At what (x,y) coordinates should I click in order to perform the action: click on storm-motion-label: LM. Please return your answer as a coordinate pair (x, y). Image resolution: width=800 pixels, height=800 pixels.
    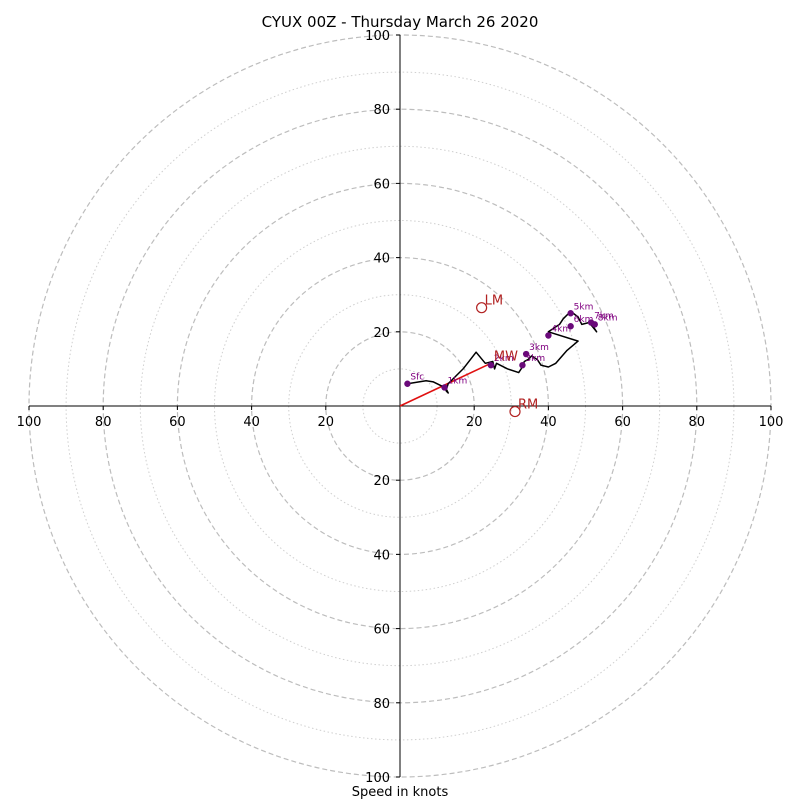
    Looking at the image, I should click on (494, 301).